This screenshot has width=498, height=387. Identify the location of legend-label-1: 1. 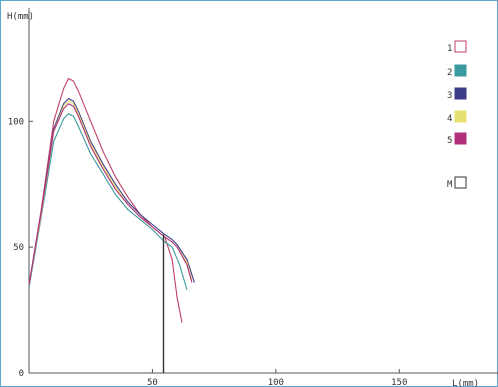
(449, 49).